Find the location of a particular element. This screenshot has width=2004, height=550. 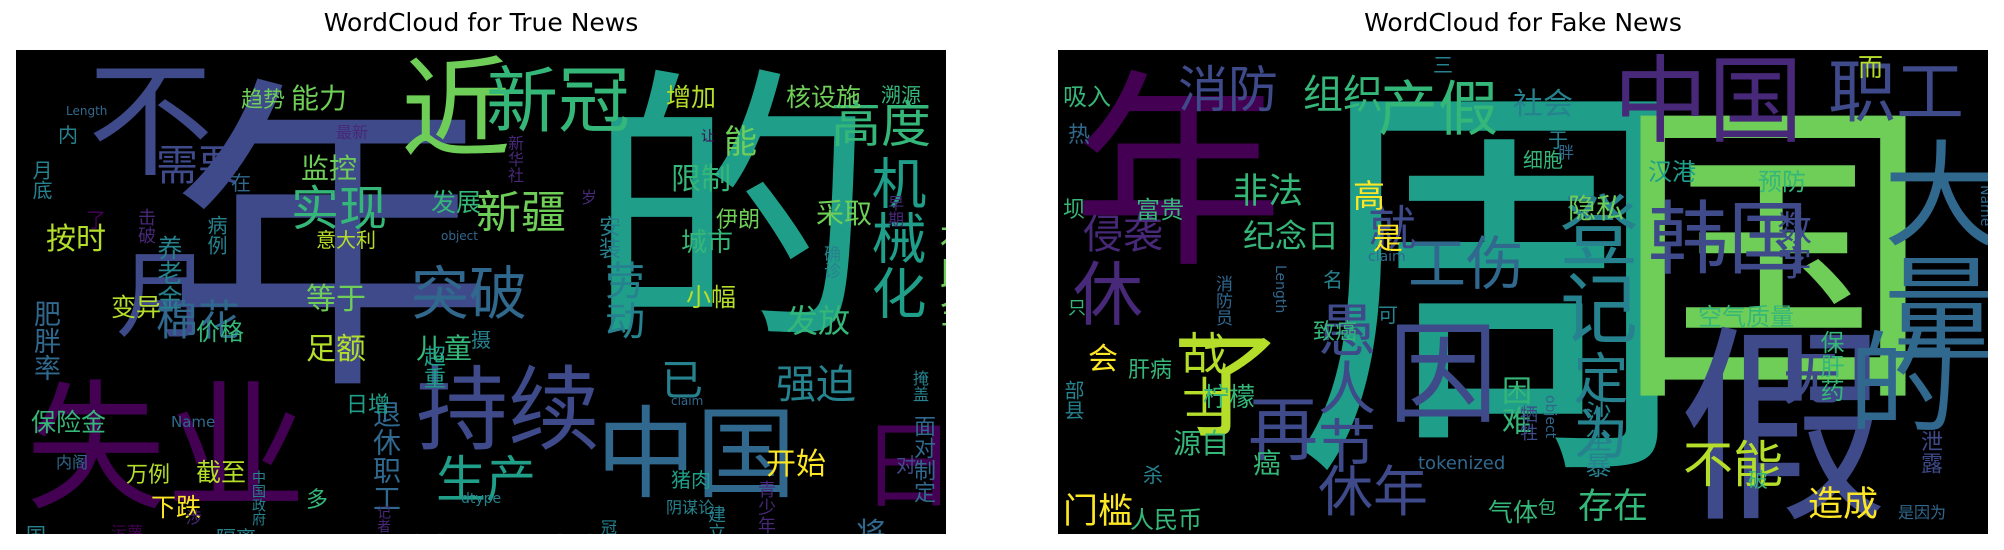

wordcloud-word: 造成 is located at coordinates (1843, 505).